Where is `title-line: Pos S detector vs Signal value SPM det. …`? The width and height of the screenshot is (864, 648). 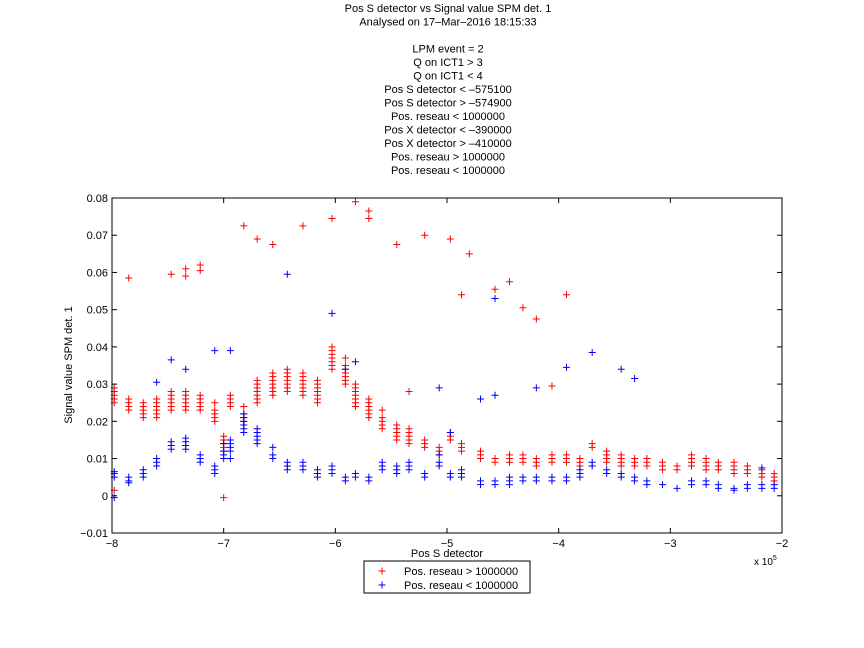
title-line: Pos S detector vs Signal value SPM det. … is located at coordinates (448, 9).